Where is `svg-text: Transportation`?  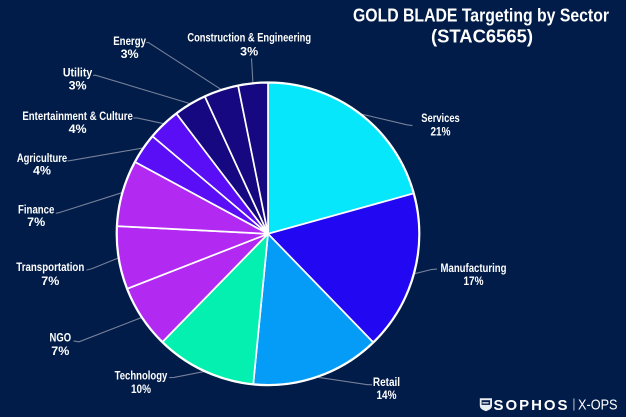 svg-text: Transportation is located at coordinates (50, 267).